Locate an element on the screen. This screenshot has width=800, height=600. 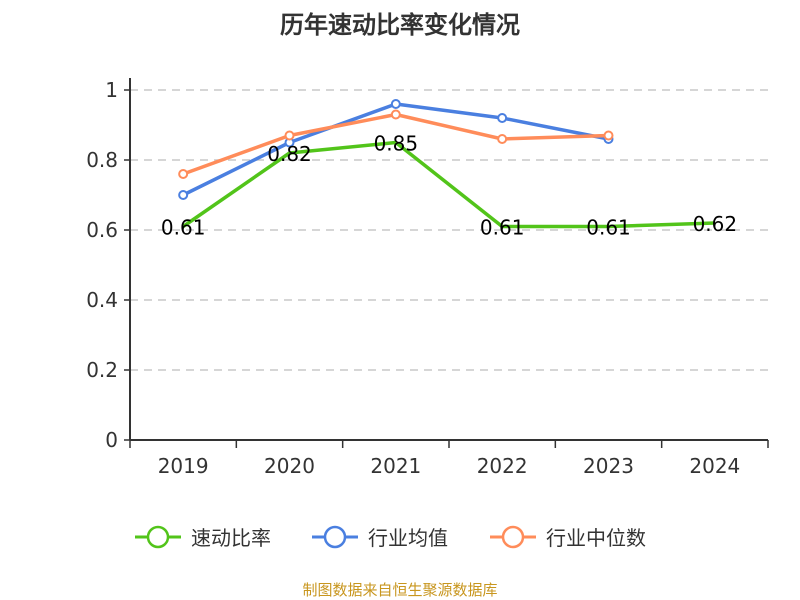
legend-label: 行业均值 is located at coordinates (408, 538).